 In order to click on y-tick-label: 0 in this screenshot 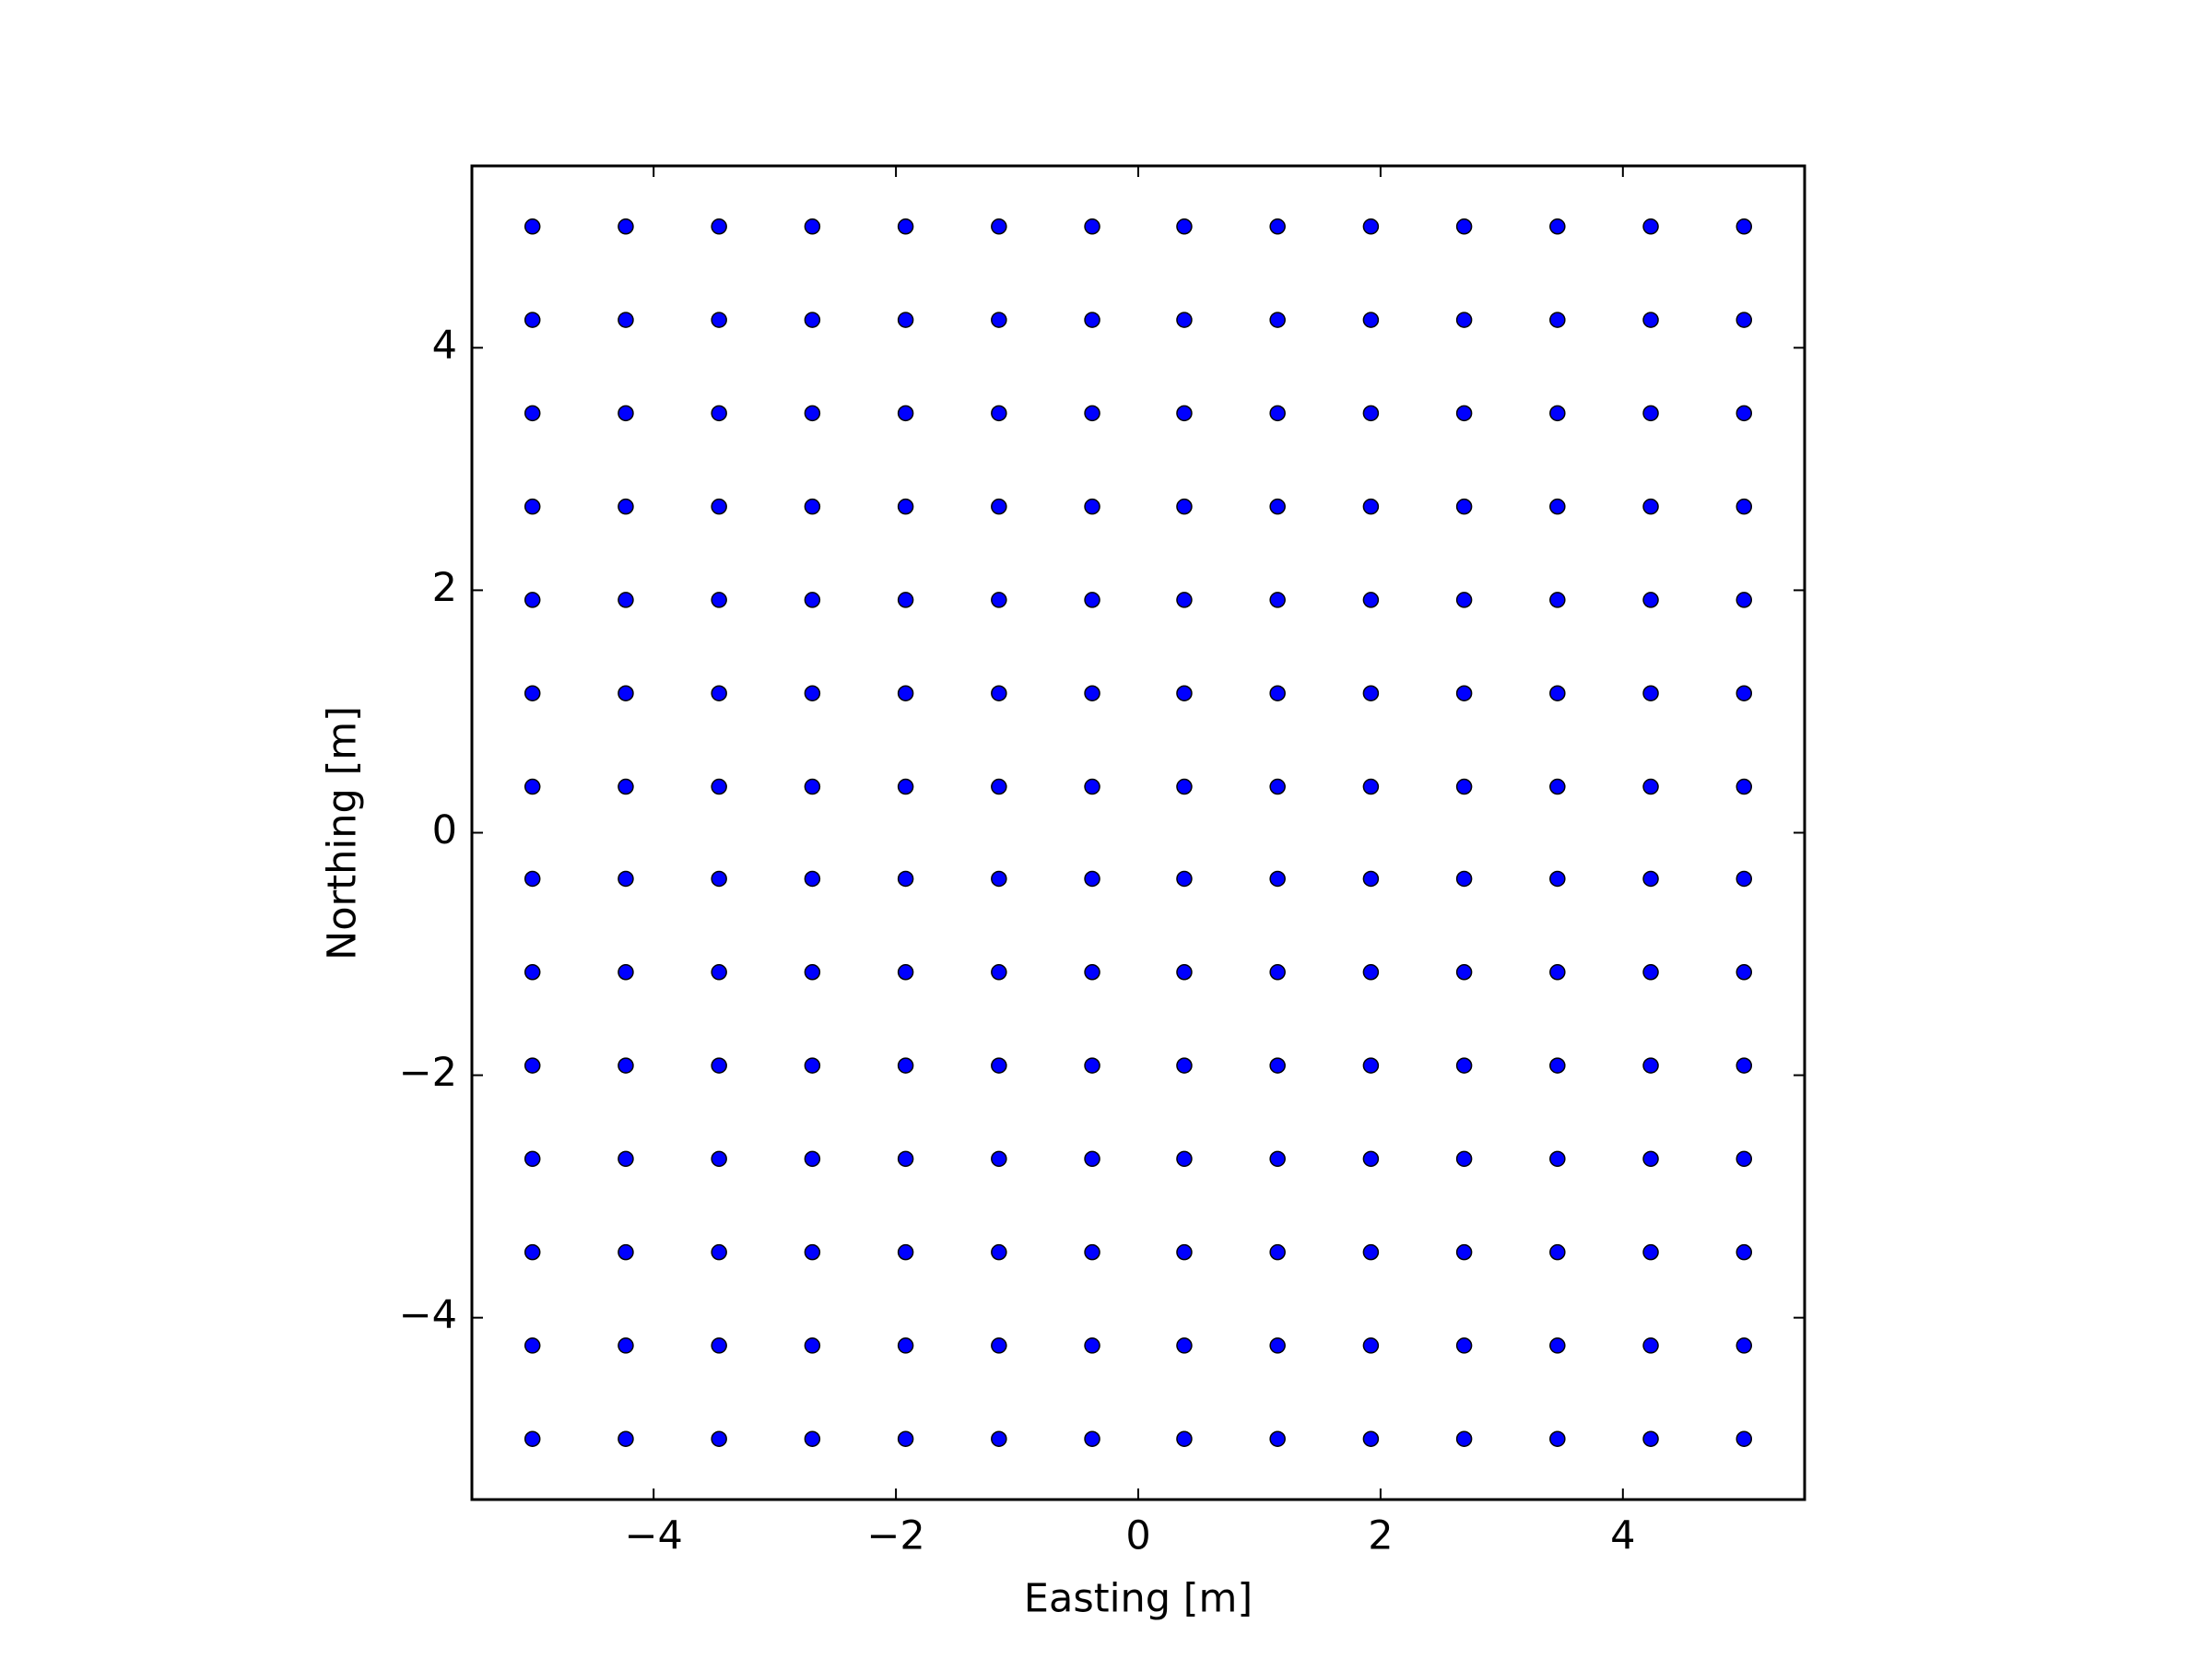, I will do `click(444, 830)`.